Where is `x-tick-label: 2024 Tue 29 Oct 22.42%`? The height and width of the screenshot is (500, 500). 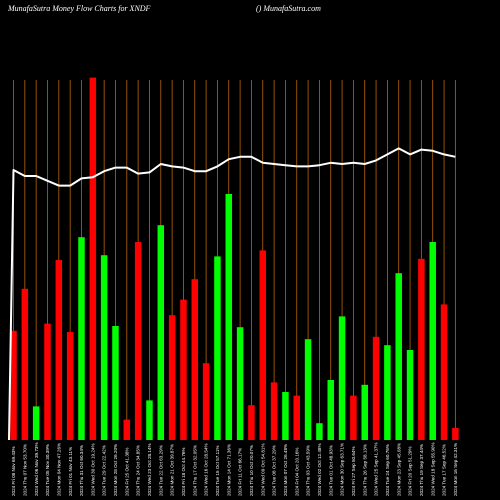
x-tick-label: 2024 Tue 29 Oct 22.42% is located at coordinates (104, 470).